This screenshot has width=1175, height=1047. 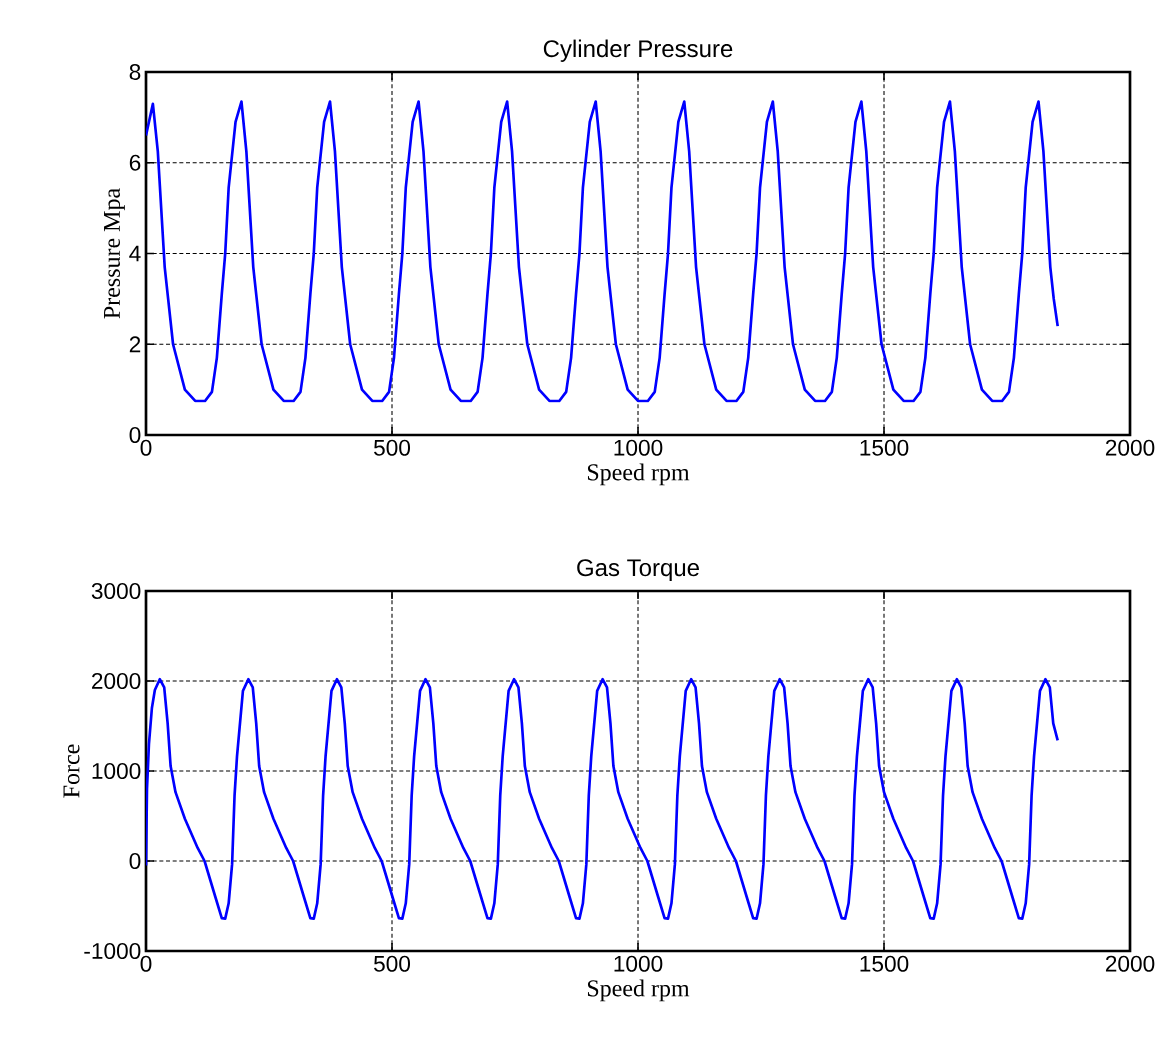 I want to click on y-axis-title: Pressure Mpa, so click(x=114, y=253).